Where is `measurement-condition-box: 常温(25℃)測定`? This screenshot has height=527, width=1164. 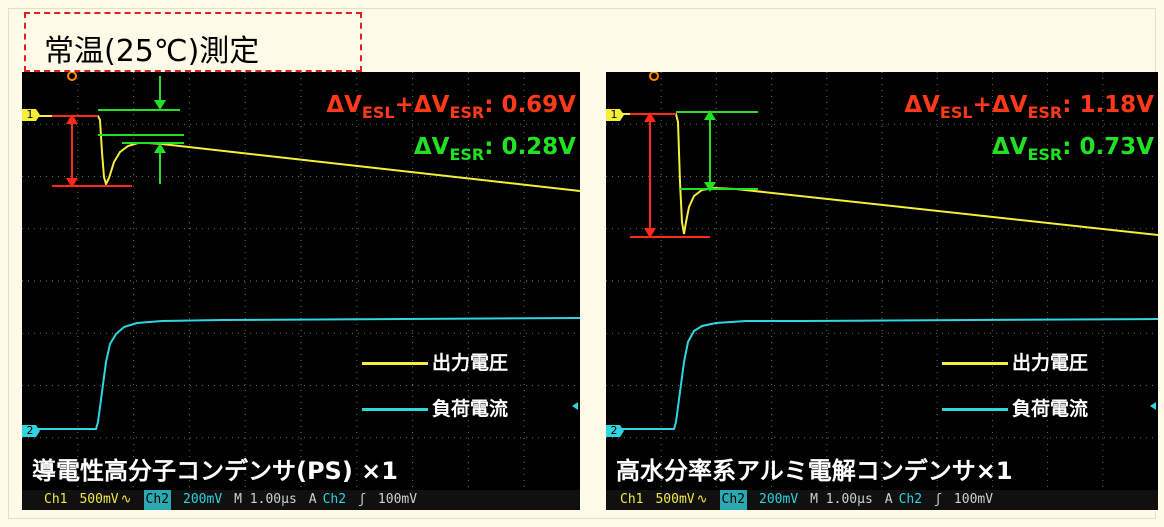
measurement-condition-box: 常温(25℃)測定 is located at coordinates (193, 42).